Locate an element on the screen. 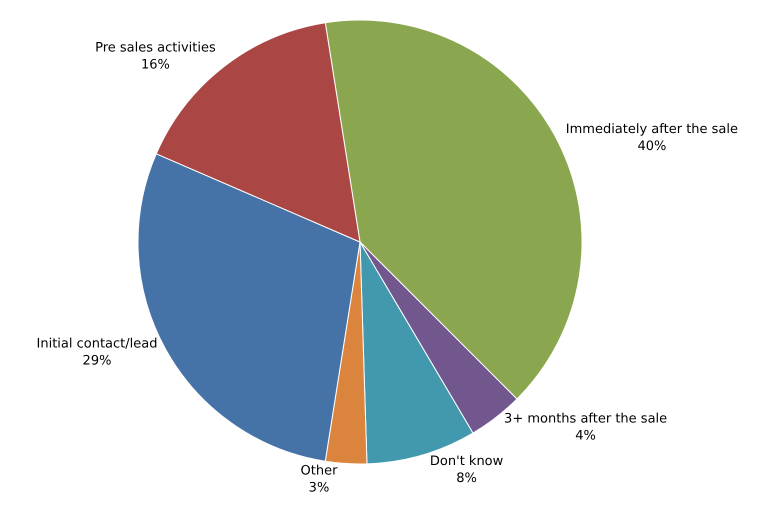 The height and width of the screenshot is (509, 760). data-label: 4% is located at coordinates (585, 436).